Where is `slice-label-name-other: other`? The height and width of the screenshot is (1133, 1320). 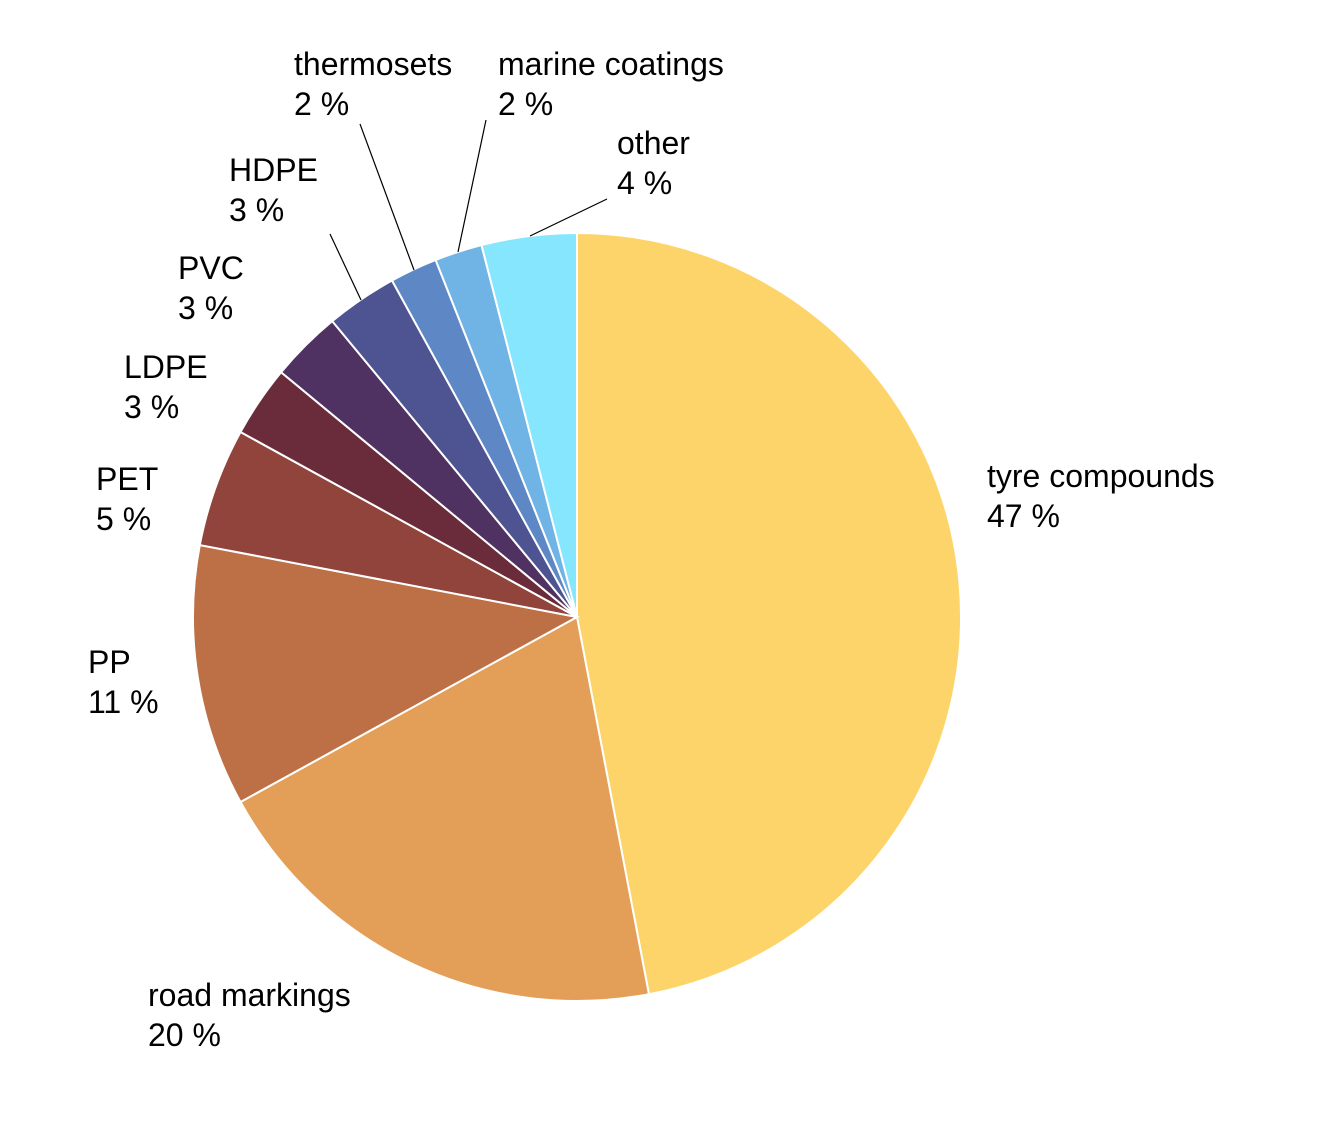
slice-label-name-other: other is located at coordinates (653, 143).